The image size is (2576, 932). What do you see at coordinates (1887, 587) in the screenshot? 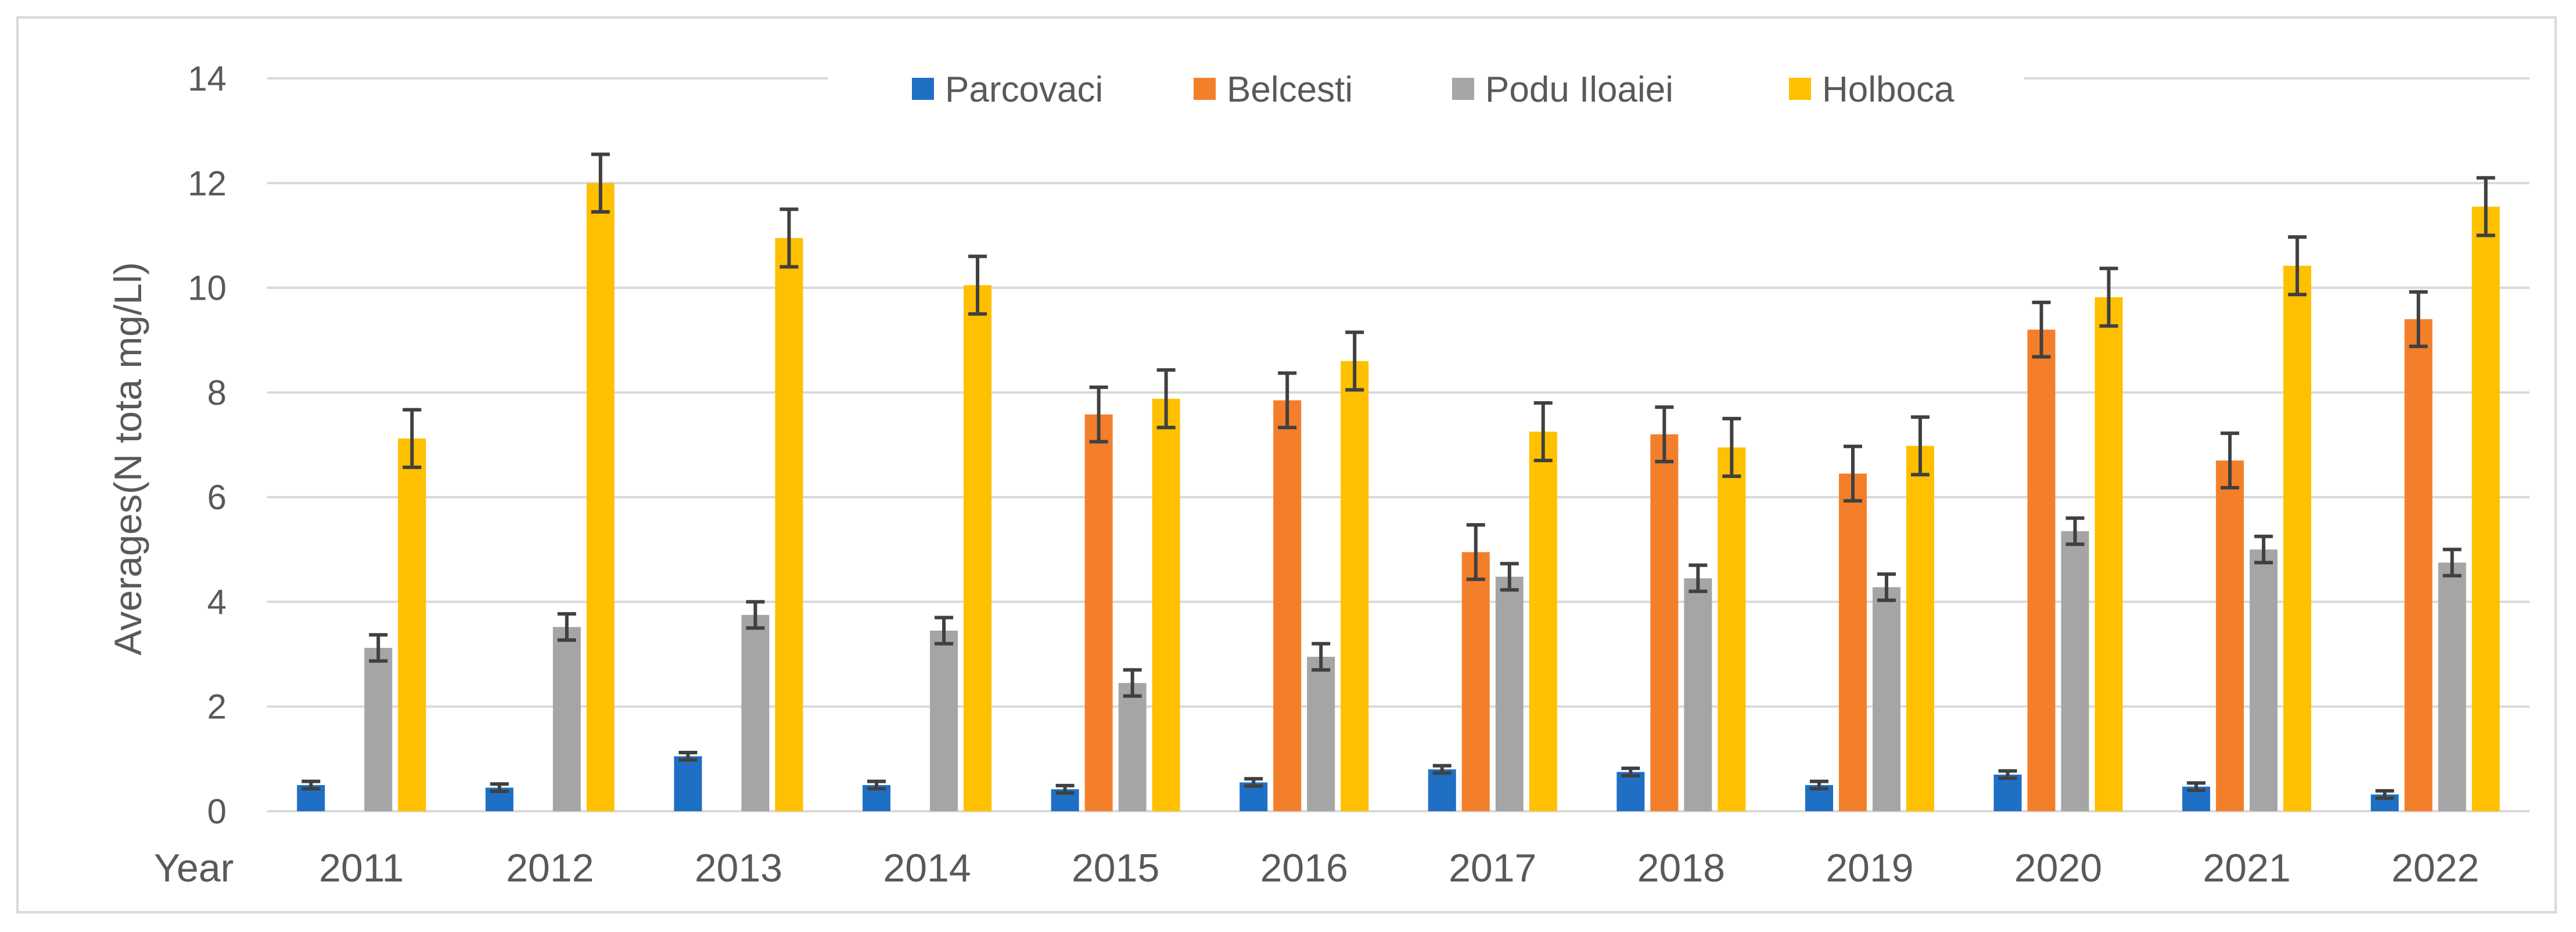
I see `error-bar-podu-iloaiei-2019` at bounding box center [1887, 587].